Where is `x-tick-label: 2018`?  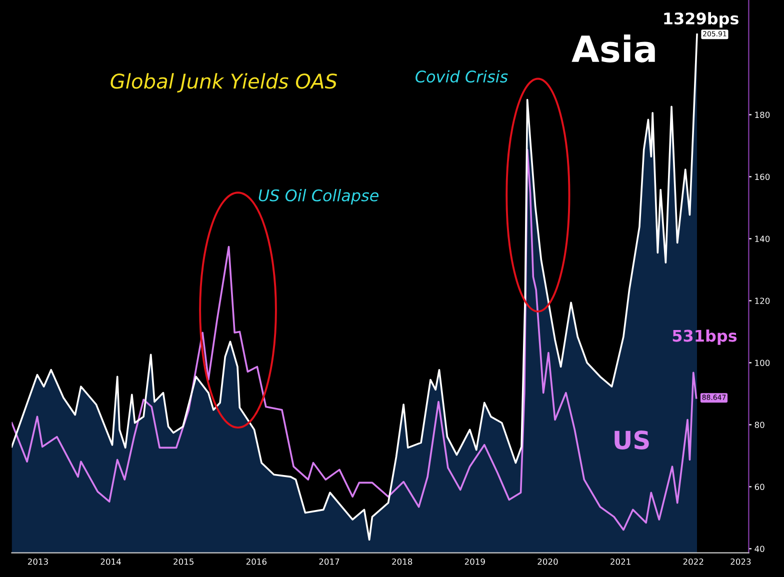
x-tick-label: 2018 is located at coordinates (402, 561).